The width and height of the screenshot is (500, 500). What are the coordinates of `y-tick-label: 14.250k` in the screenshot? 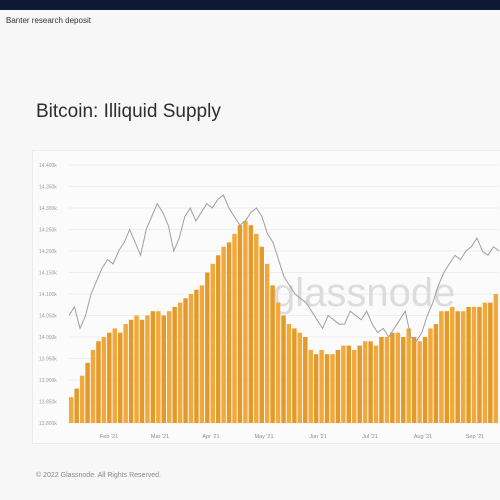 It's located at (48, 231).